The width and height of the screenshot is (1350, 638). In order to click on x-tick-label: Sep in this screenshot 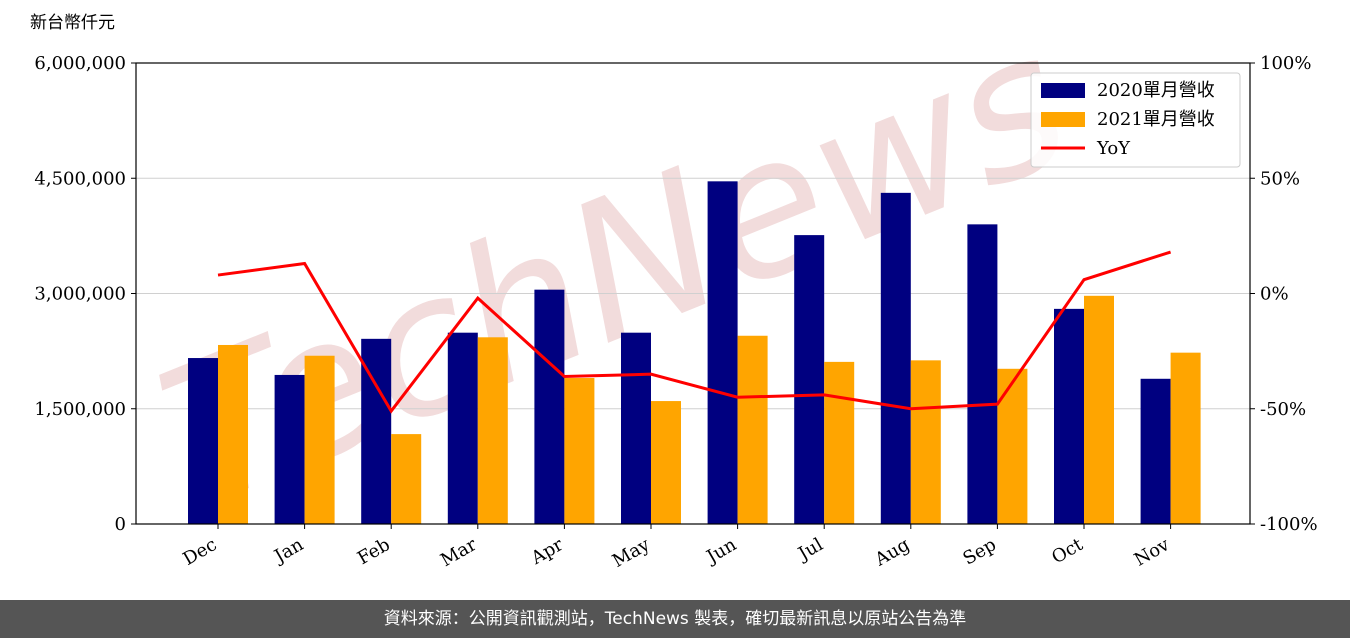, I will do `click(980, 551)`.